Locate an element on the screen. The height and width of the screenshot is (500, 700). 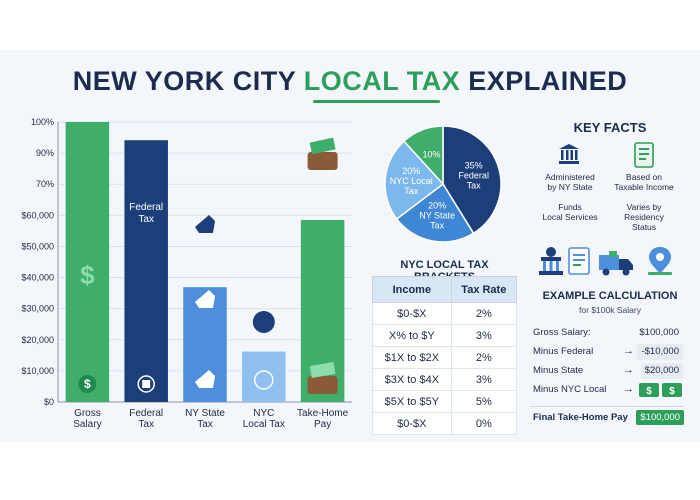
pie-slice-label: Tax is located at coordinates (474, 185).